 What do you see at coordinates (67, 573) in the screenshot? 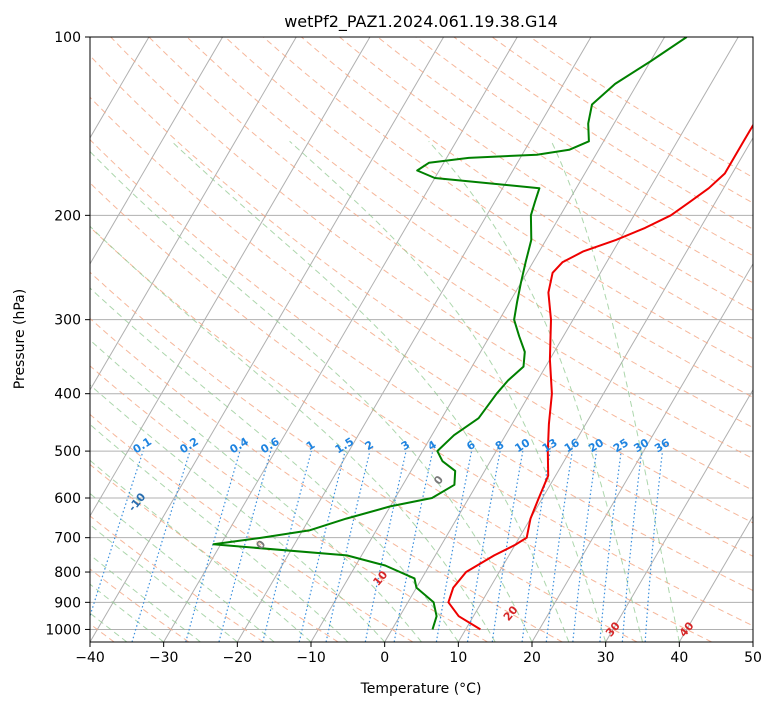
I see `y-tick-label: 800` at bounding box center [67, 573].